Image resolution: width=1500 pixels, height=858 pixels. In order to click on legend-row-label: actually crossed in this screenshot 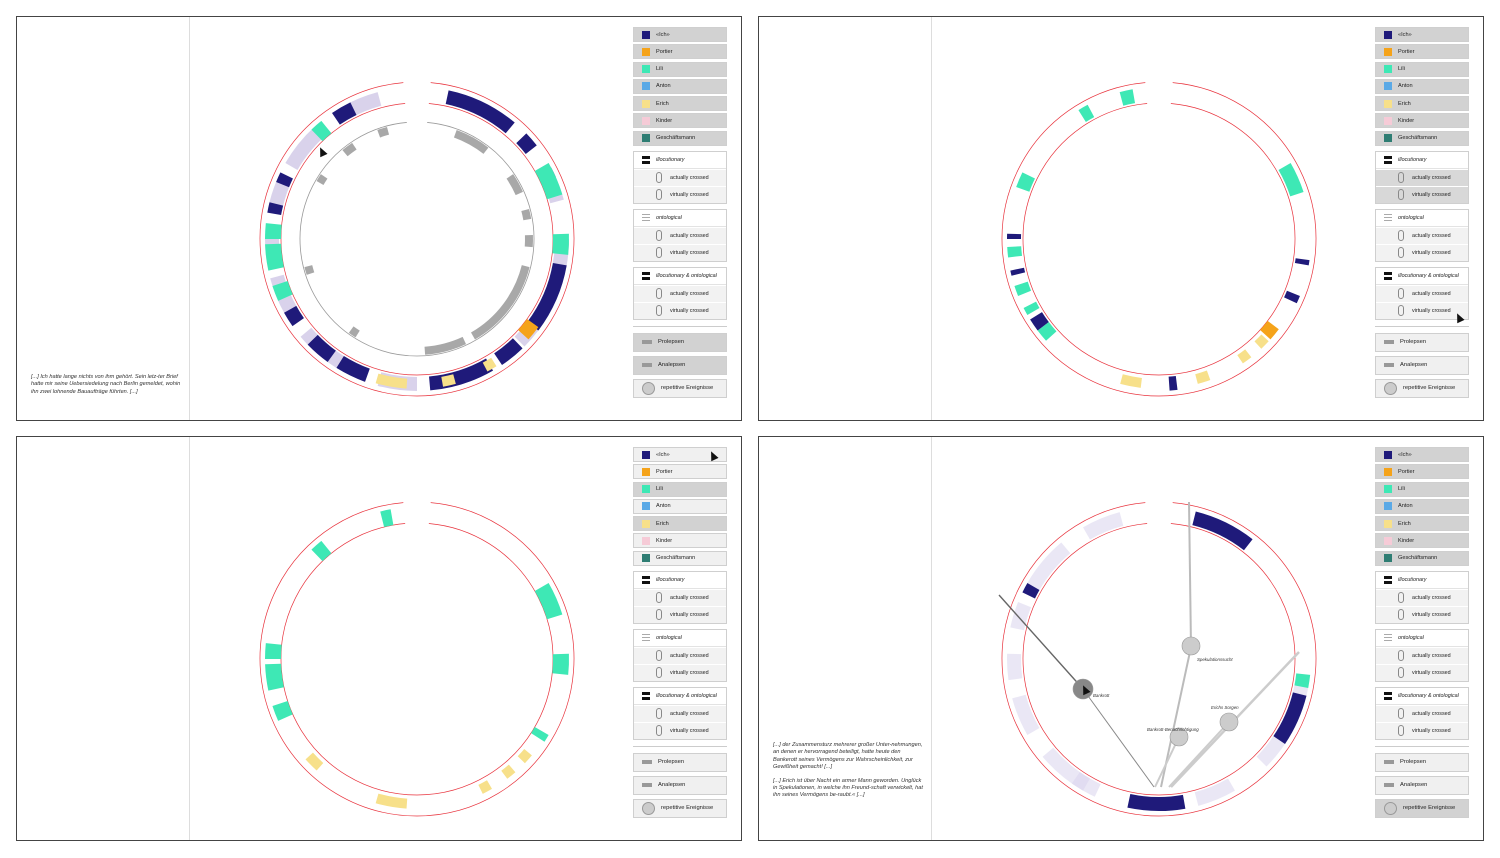, I will do `click(1431, 235)`.